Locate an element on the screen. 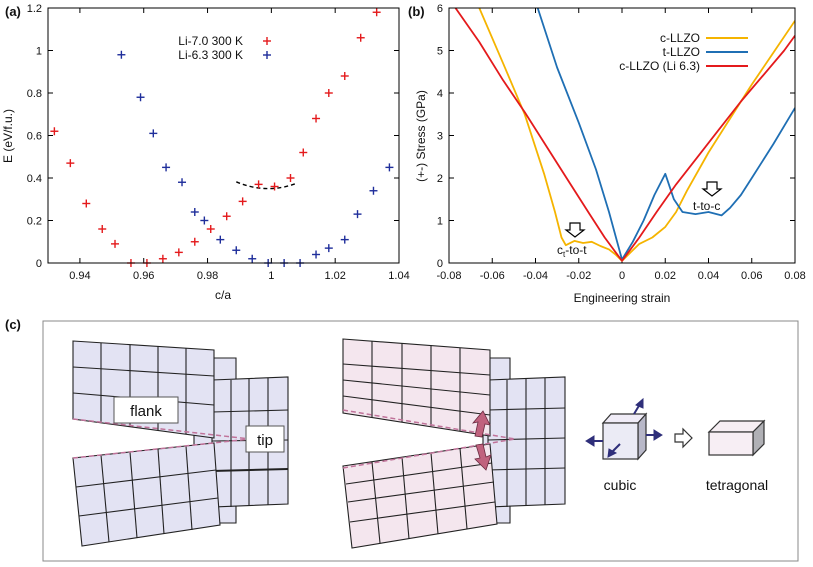 This screenshot has height=567, width=813. panel-b-label: (b) is located at coordinates (416, 11).